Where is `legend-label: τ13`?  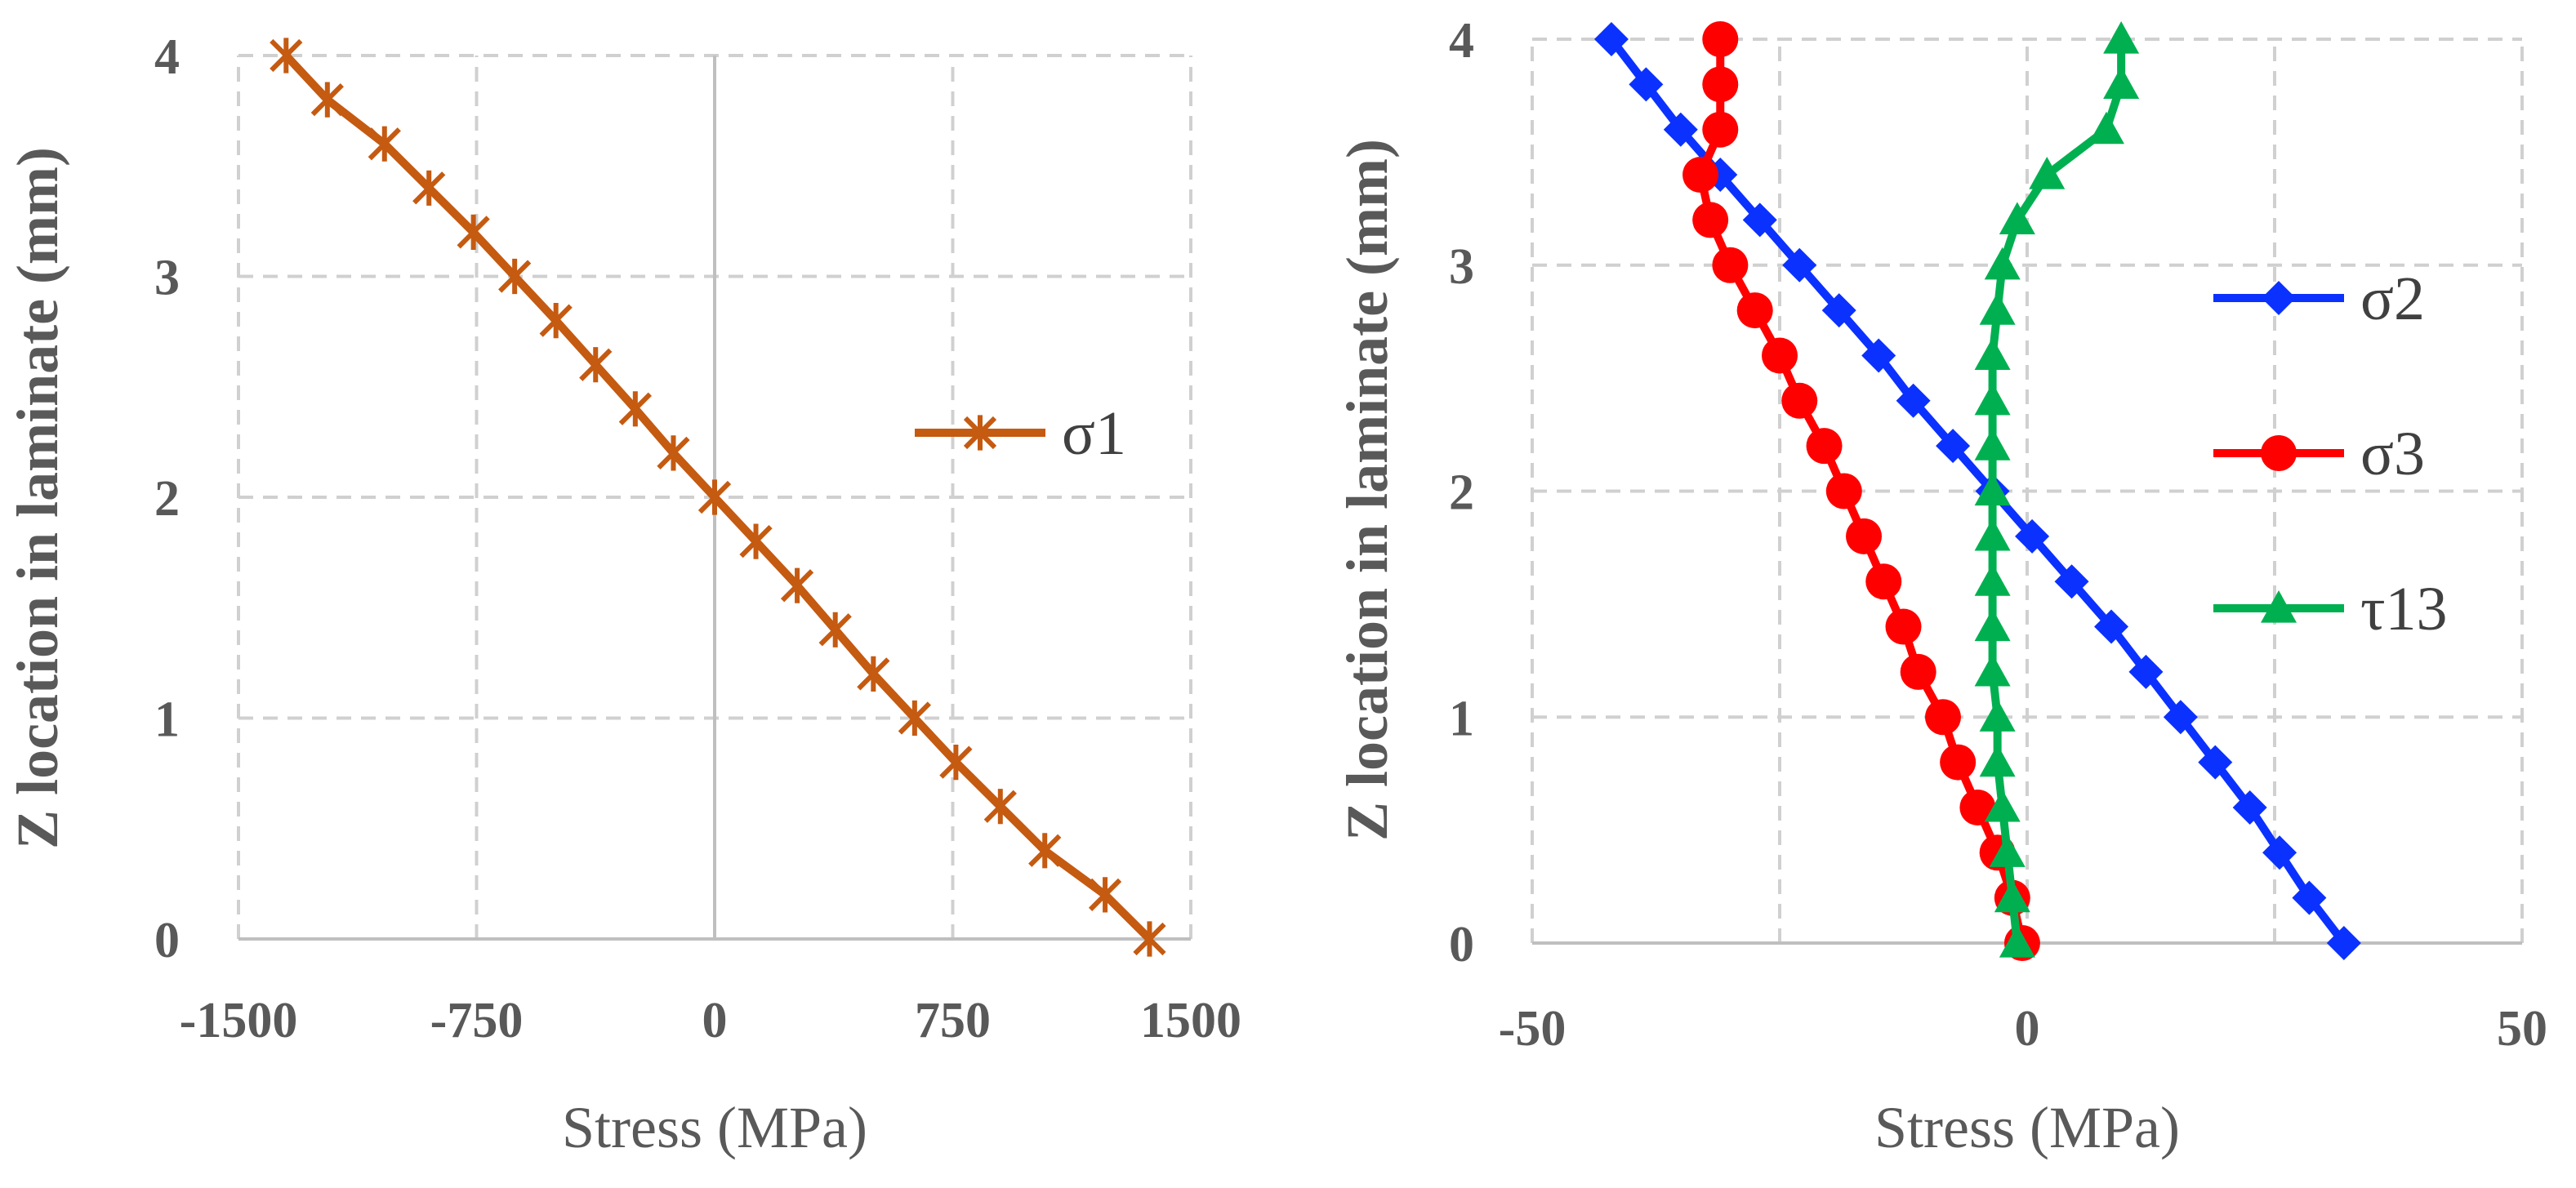
legend-label: τ13 is located at coordinates (2404, 609).